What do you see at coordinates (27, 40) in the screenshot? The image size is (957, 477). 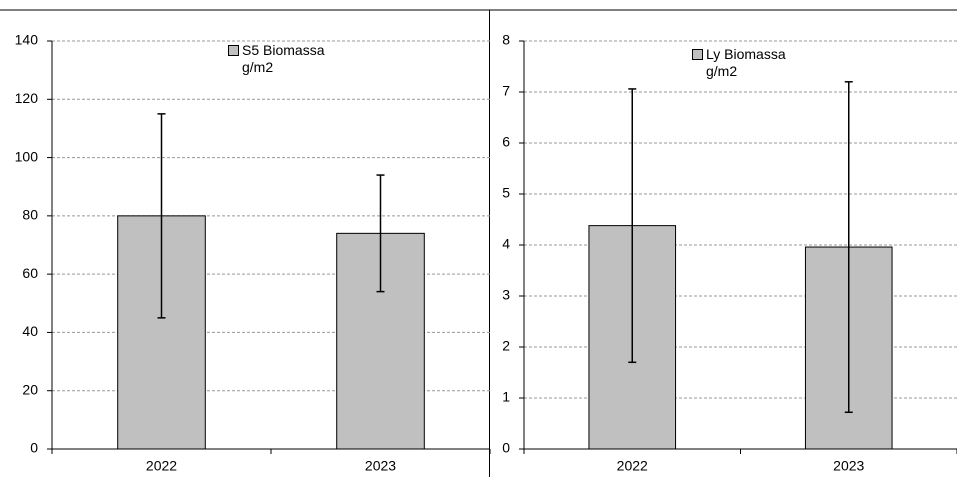 I see `y-tick-label: 140` at bounding box center [27, 40].